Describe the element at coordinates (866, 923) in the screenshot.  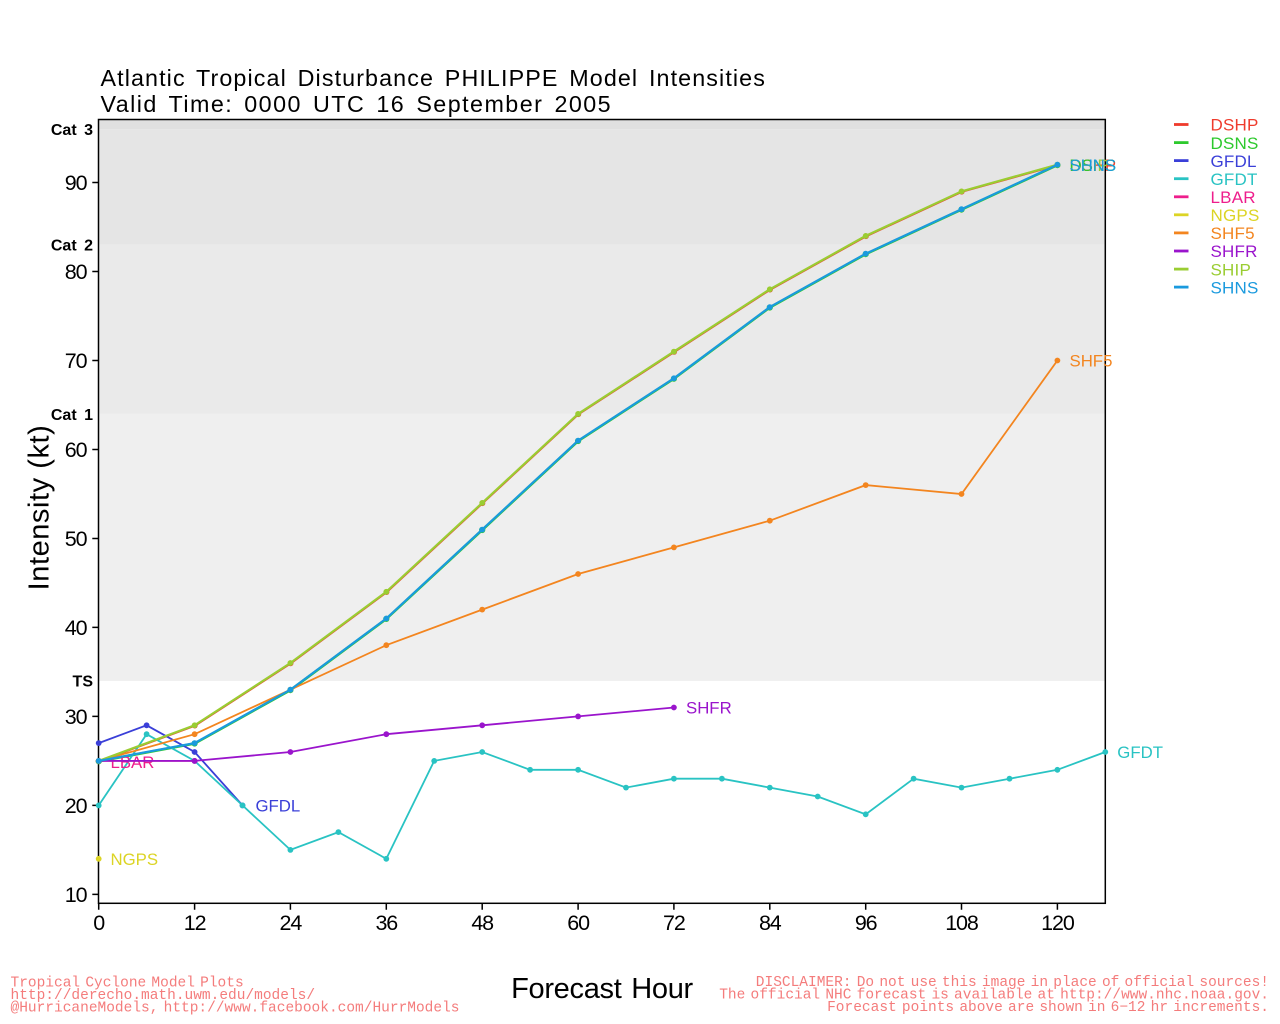
I see `svg-text: 96` at that location.